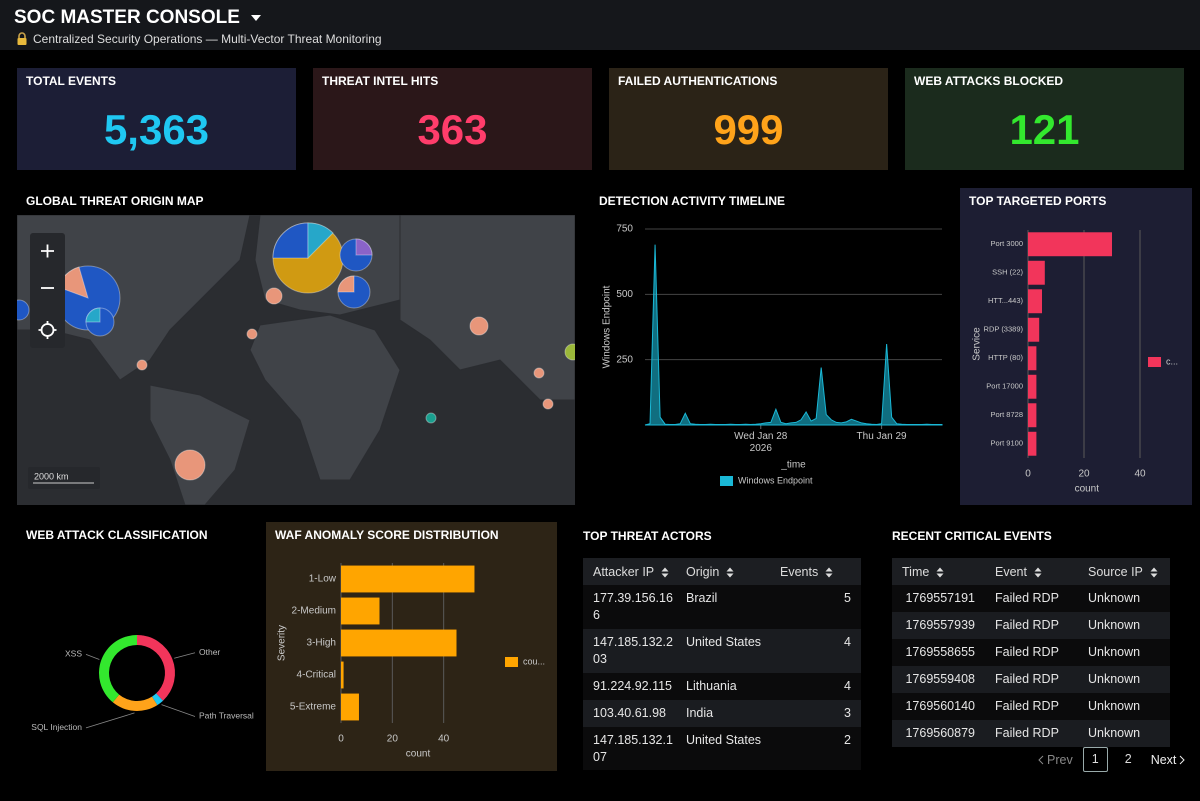 This screenshot has width=1200, height=801. I want to click on table-cell: Brazil, so click(723, 607).